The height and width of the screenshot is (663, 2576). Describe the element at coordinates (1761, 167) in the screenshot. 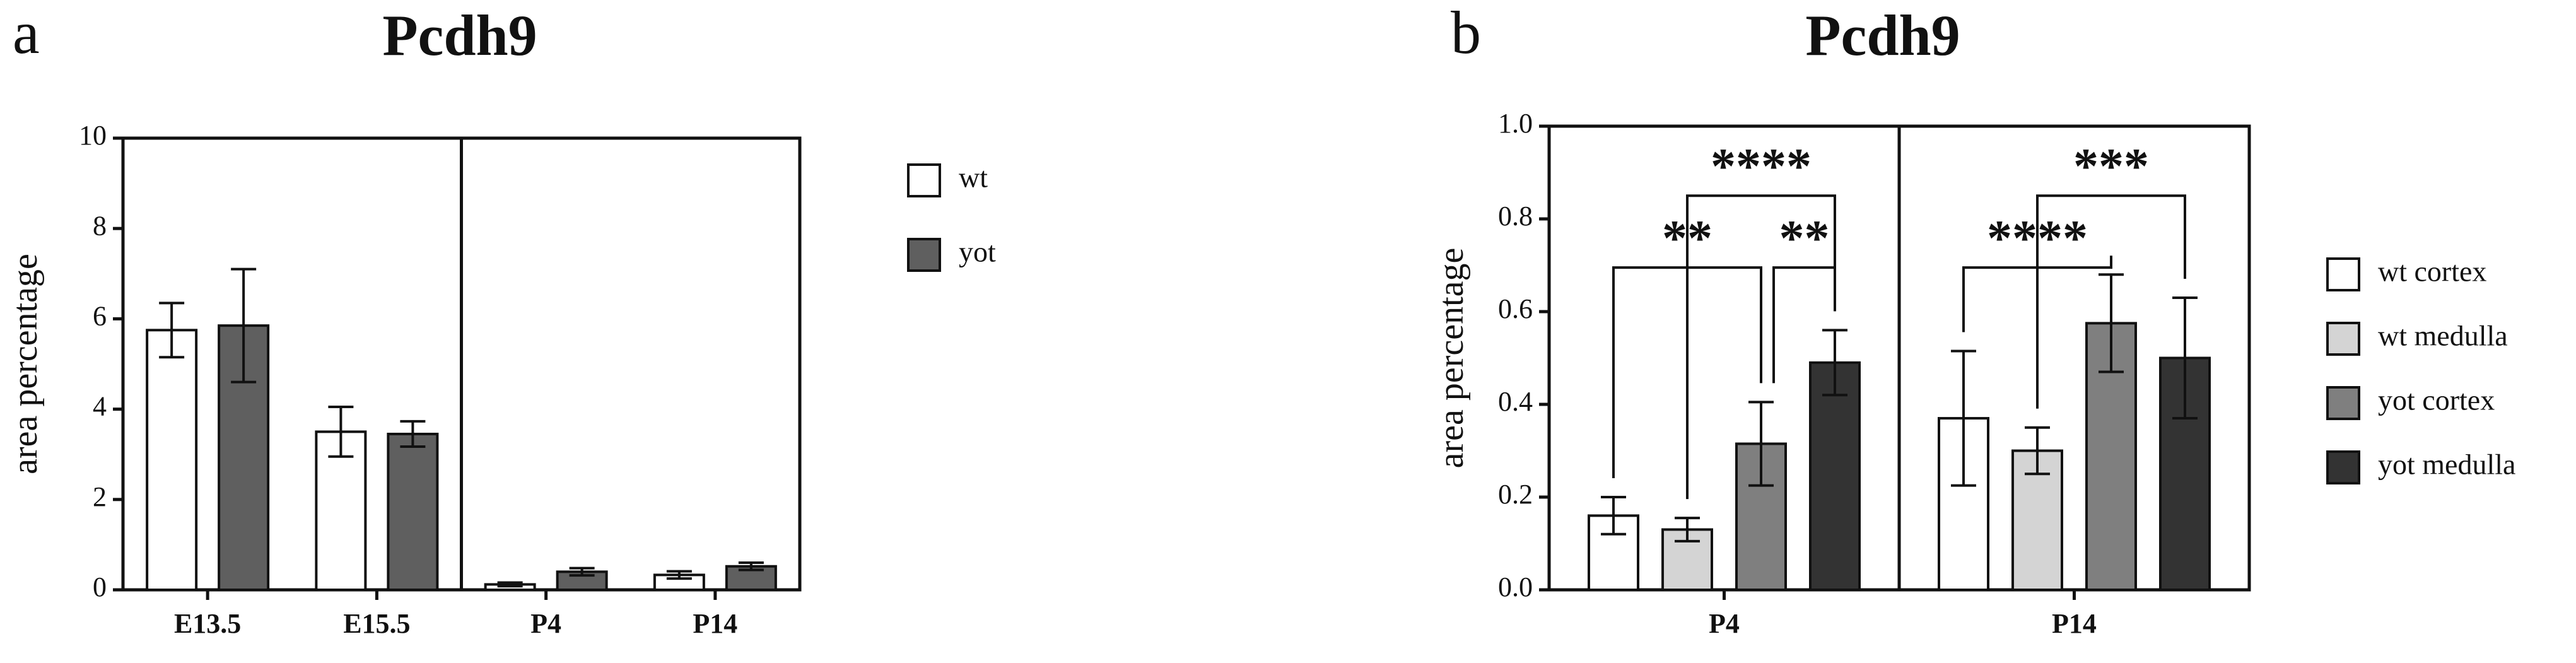

I see `significance-label: ****` at that location.